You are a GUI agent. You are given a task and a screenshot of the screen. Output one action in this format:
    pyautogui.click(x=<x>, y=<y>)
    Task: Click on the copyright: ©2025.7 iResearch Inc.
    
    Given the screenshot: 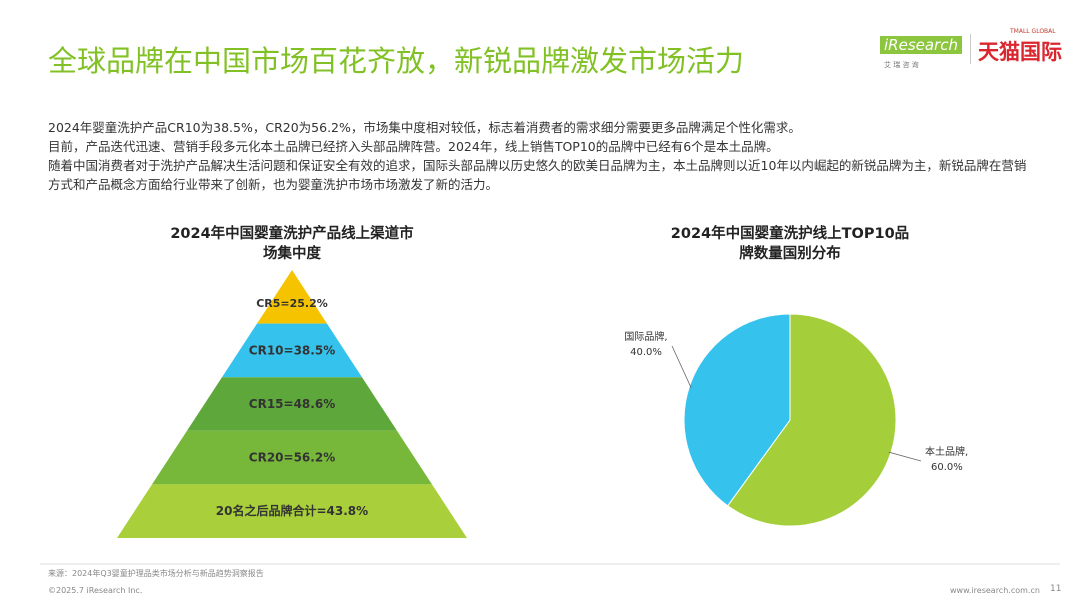 What is the action you would take?
    pyautogui.click(x=95, y=590)
    